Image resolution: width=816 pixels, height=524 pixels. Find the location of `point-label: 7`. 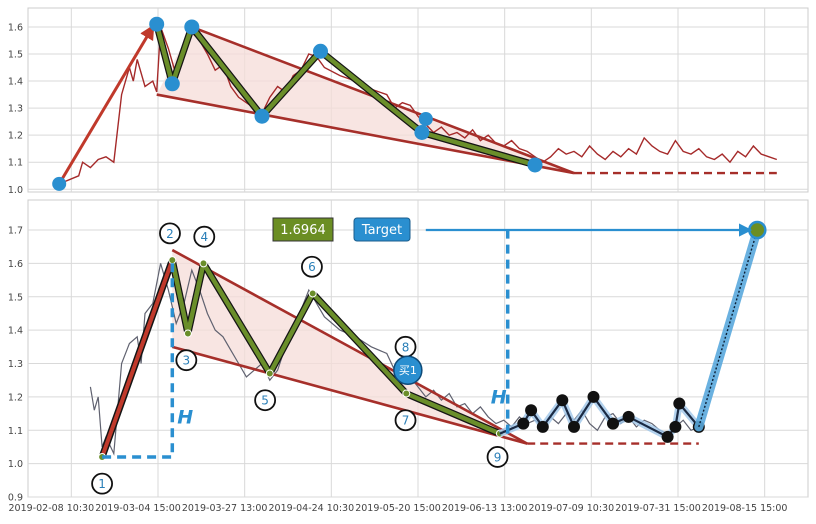

point-label: 7 is located at coordinates (406, 421).